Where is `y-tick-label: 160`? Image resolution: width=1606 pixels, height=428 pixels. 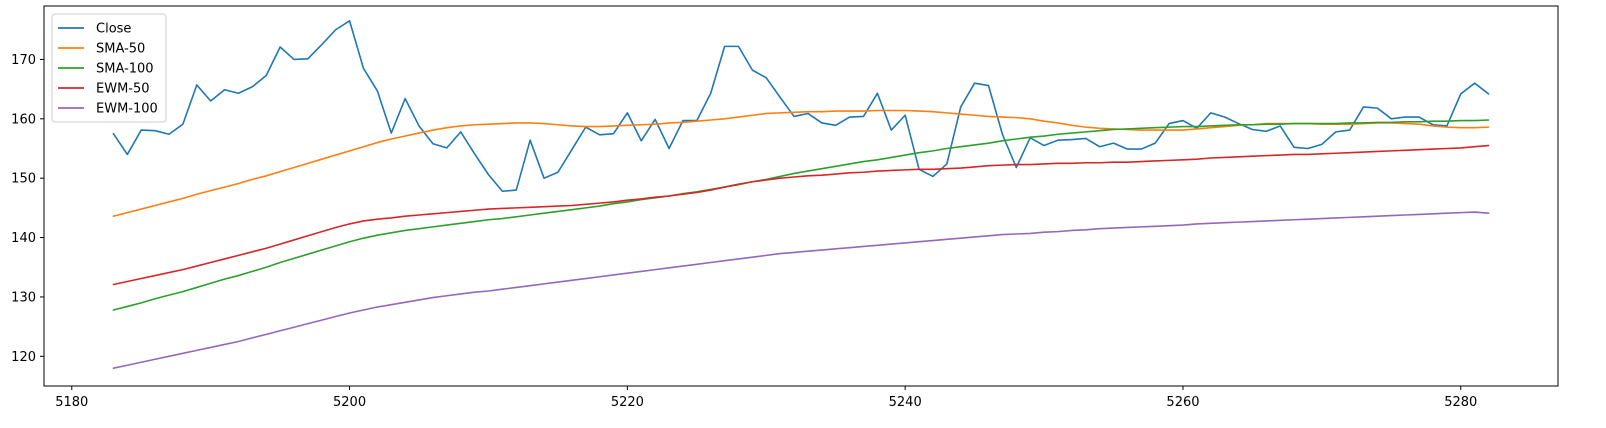 y-tick-label: 160 is located at coordinates (23, 119).